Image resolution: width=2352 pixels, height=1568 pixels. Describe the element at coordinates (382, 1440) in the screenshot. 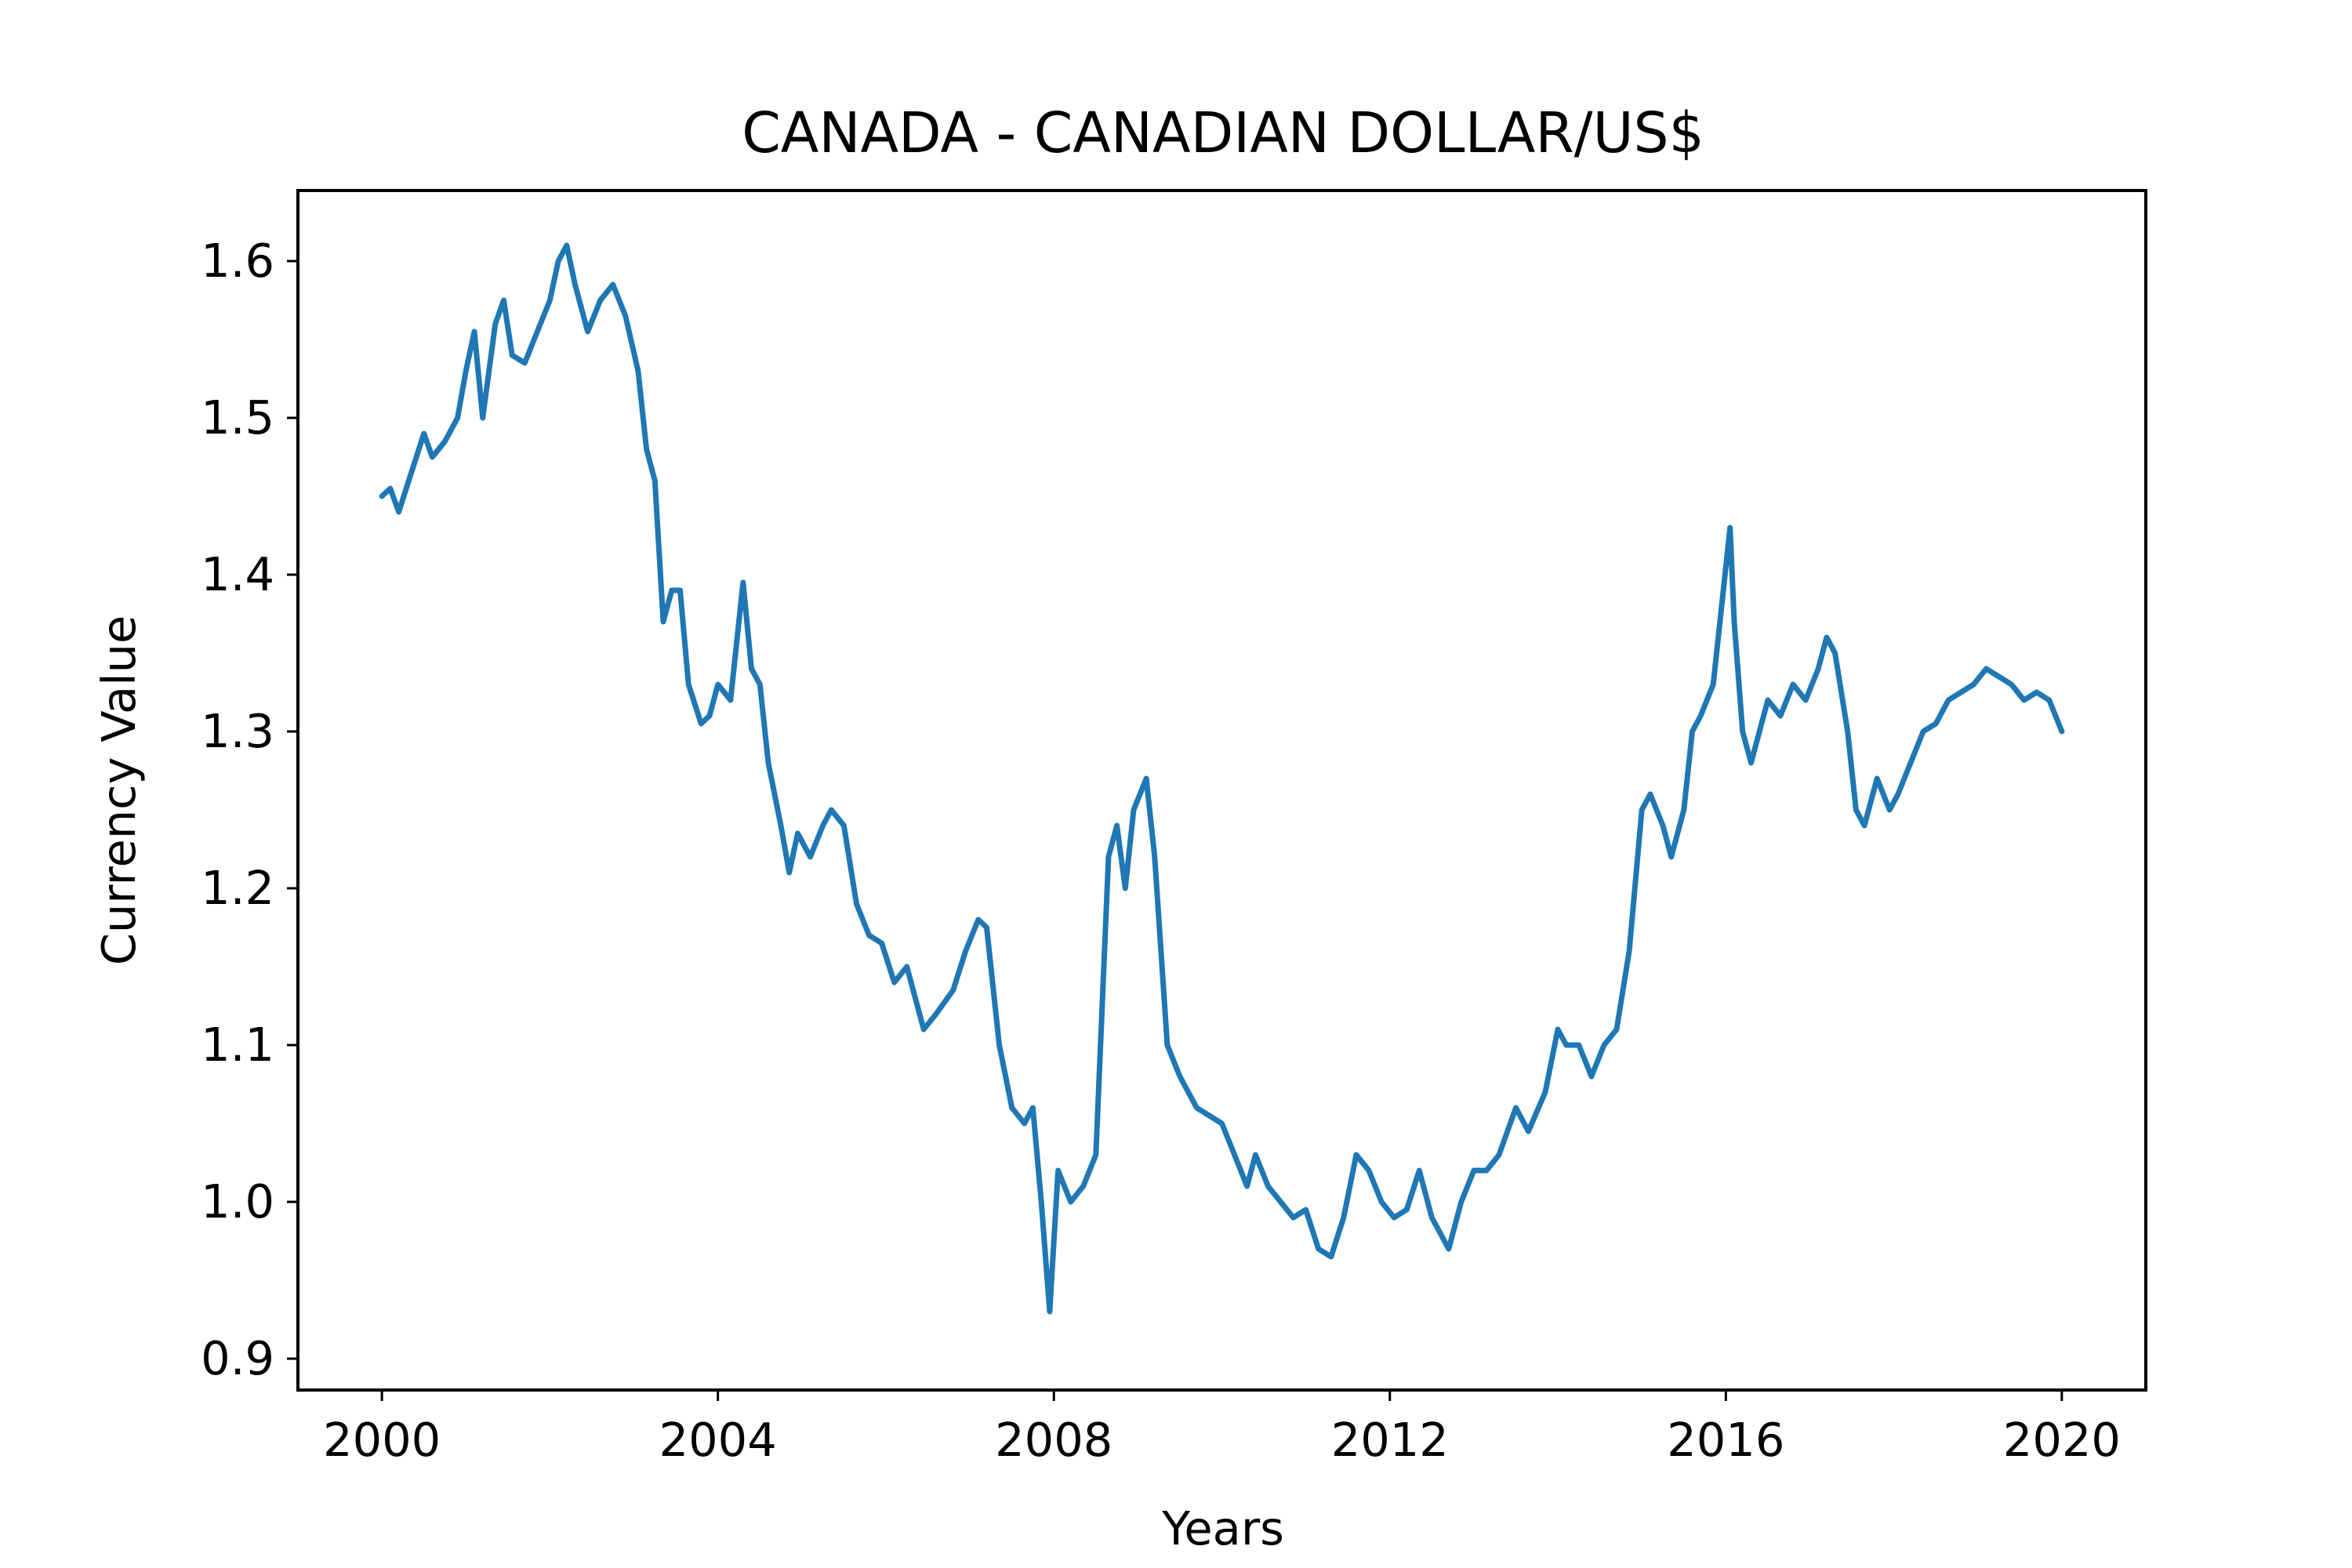

I see `x-tick-label: 2000` at that location.